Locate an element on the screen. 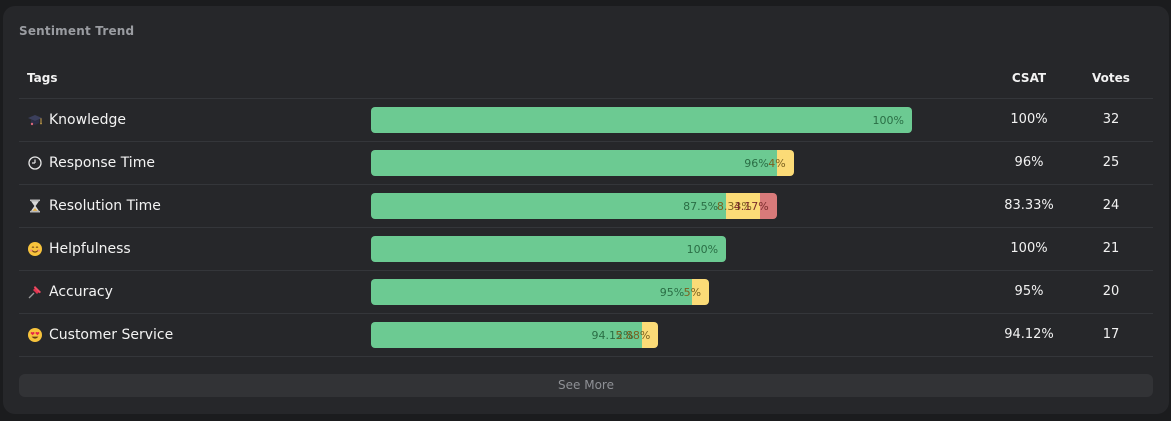 The image size is (1171, 421). tag-label: Knowledge is located at coordinates (87, 120).